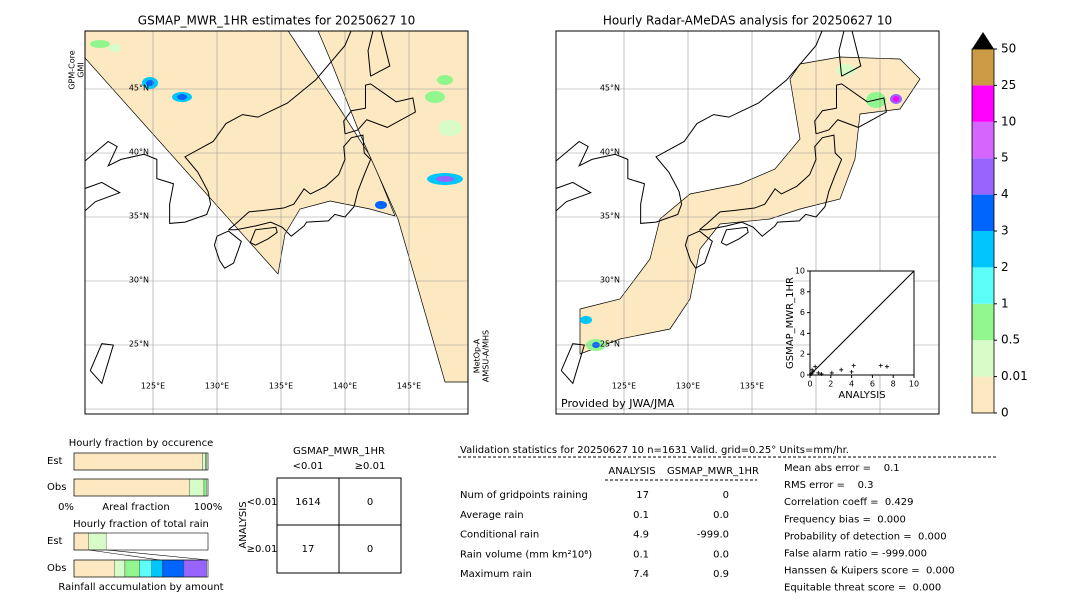 The height and width of the screenshot is (612, 1080). I want to click on diagonal, so click(862, 323).